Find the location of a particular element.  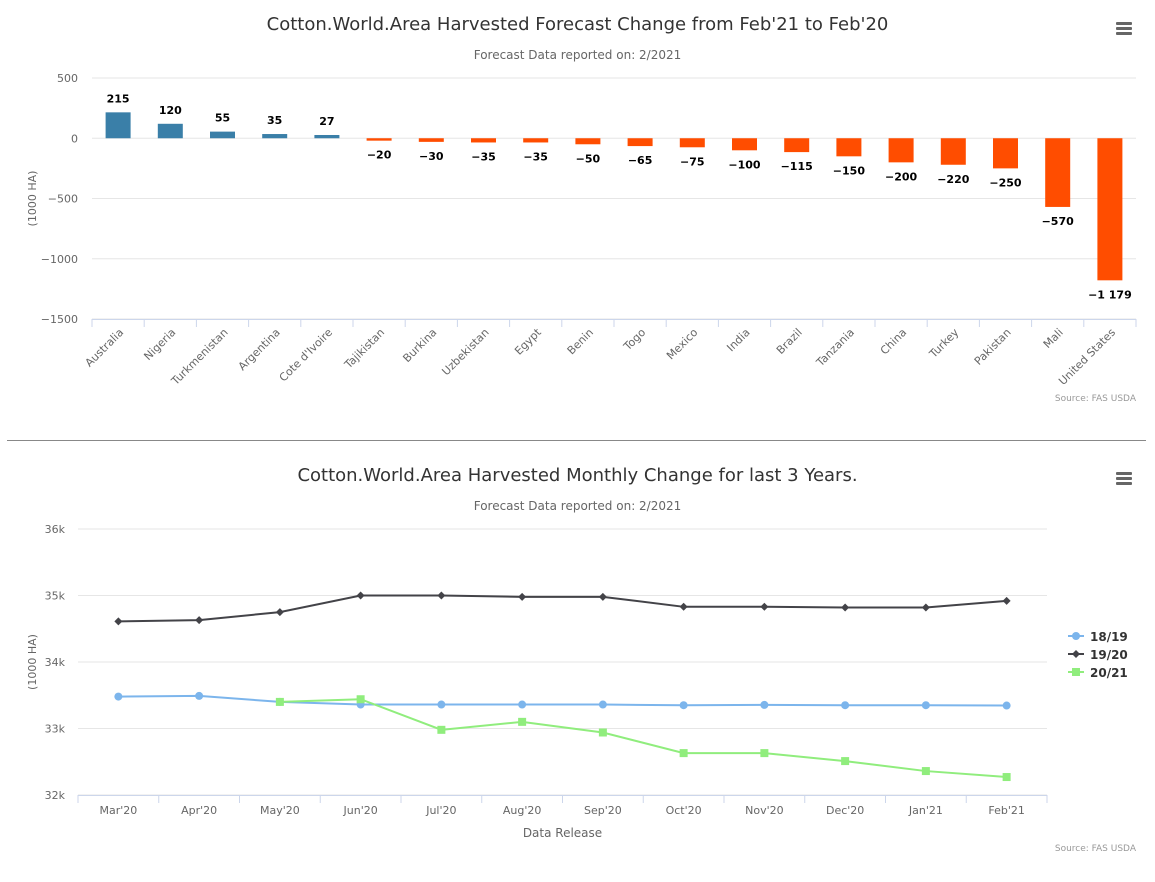

y-tick-label: −500 is located at coordinates (63, 199).